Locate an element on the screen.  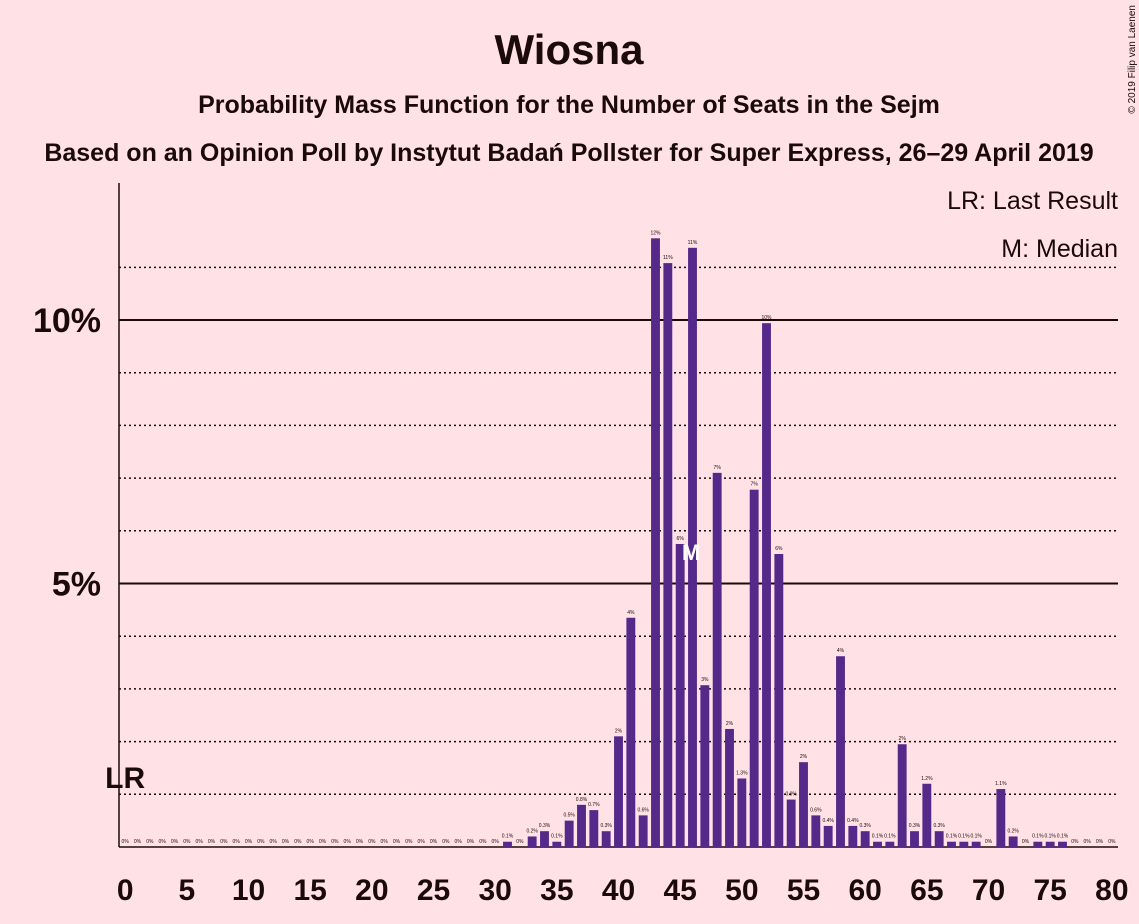
value-label: 6% is located at coordinates (779, 549).